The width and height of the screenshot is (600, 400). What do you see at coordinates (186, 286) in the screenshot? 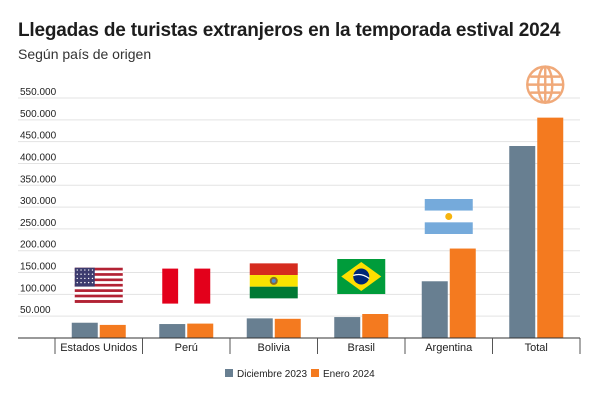
I see `peru-flag-icon` at bounding box center [186, 286].